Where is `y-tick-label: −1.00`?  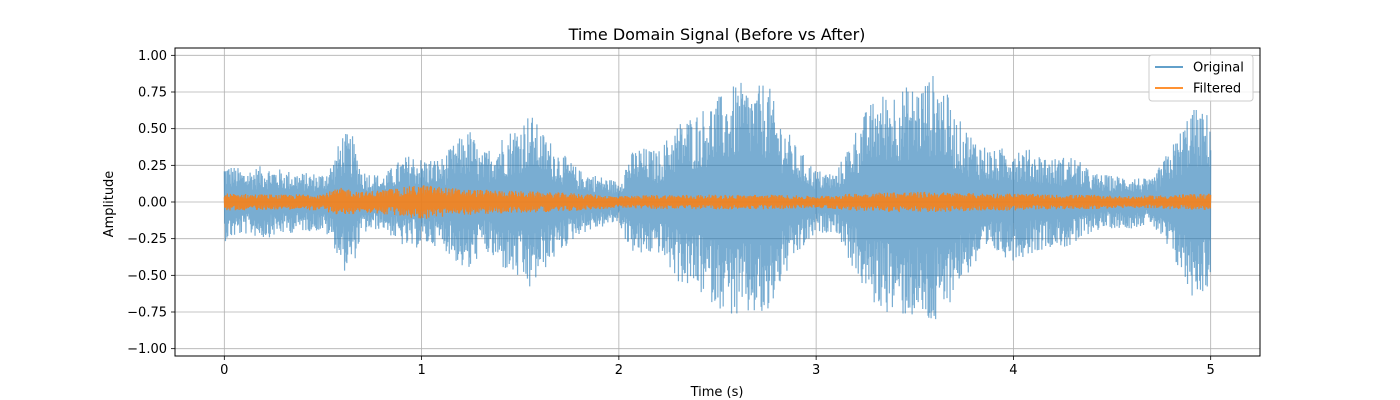
y-tick-label: −1.00 is located at coordinates (147, 349).